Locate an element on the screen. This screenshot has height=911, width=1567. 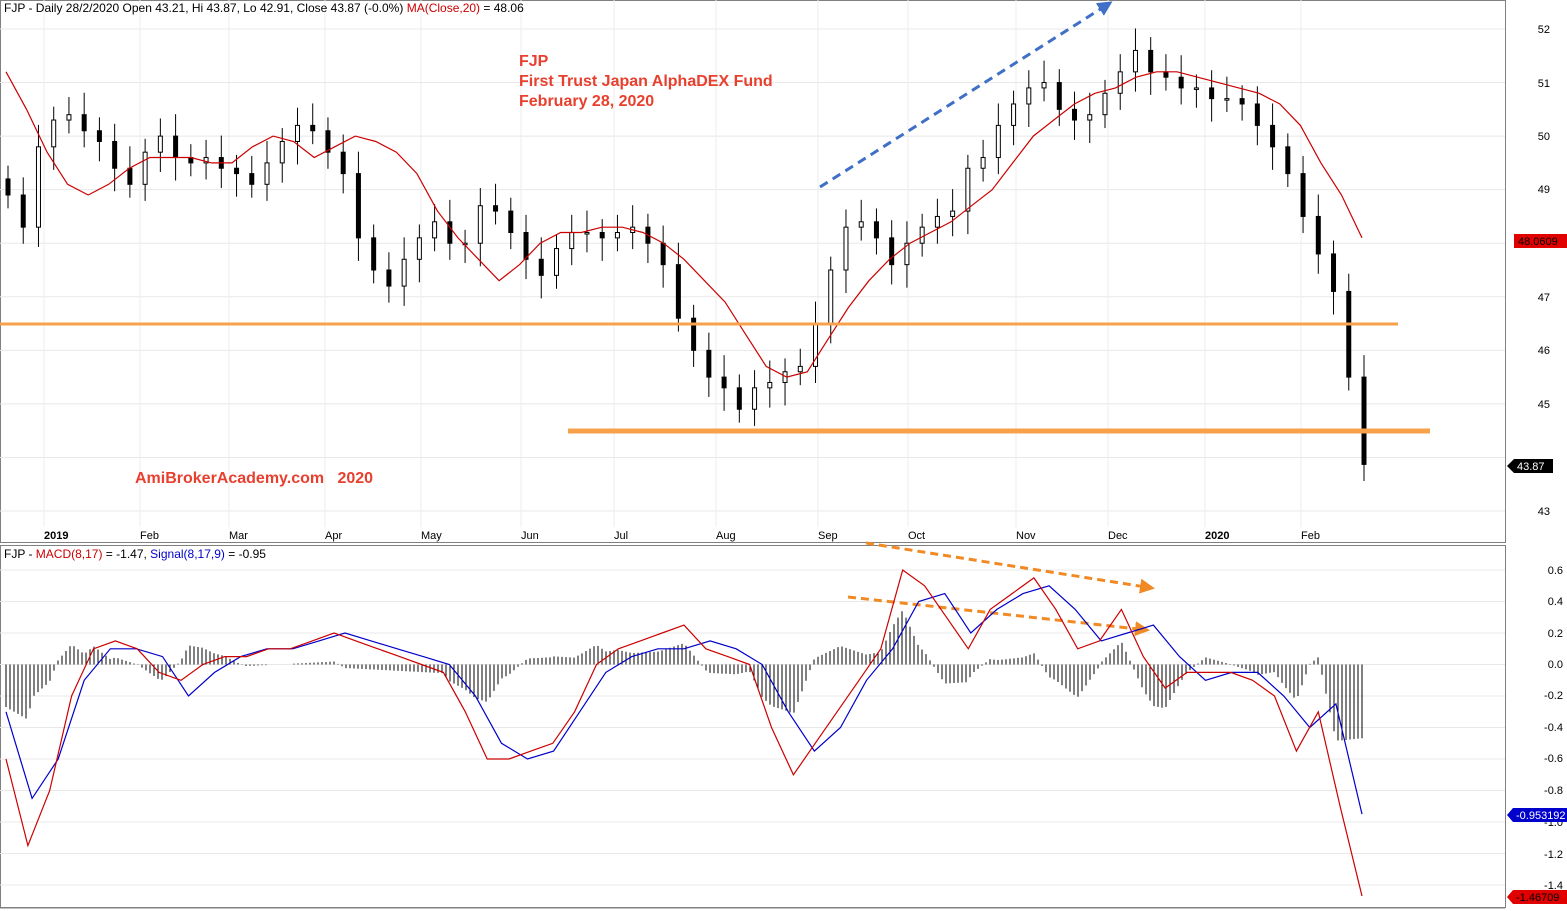
close-value-label: 43.87 is located at coordinates (1531, 467).